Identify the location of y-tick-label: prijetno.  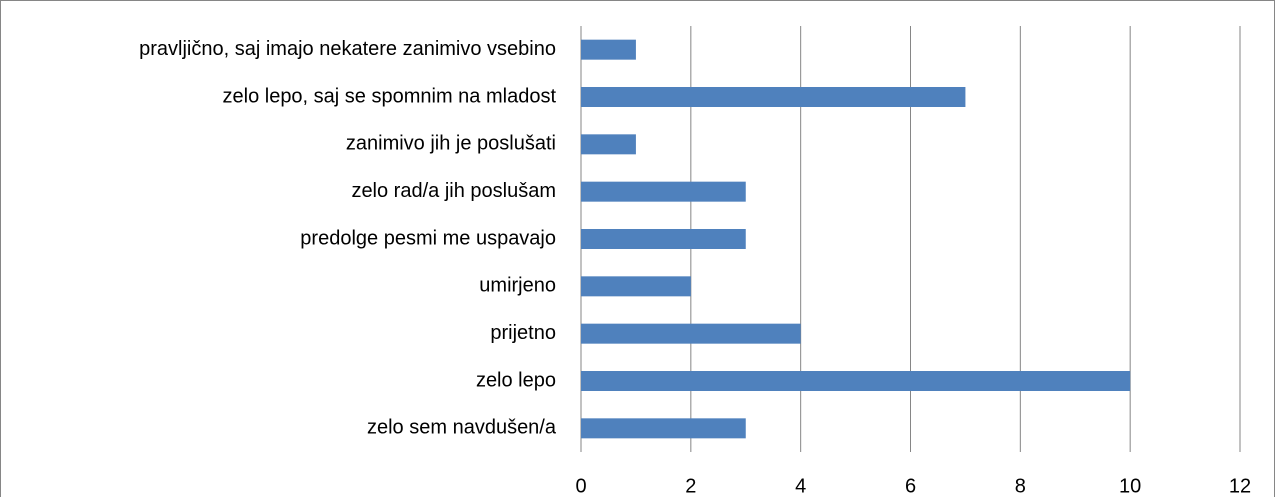
(523, 333).